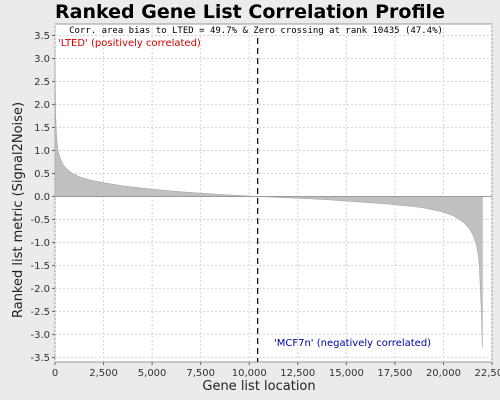 This screenshot has height=400, width=500. I want to click on y-tick-label: -2.5, so click(40, 312).